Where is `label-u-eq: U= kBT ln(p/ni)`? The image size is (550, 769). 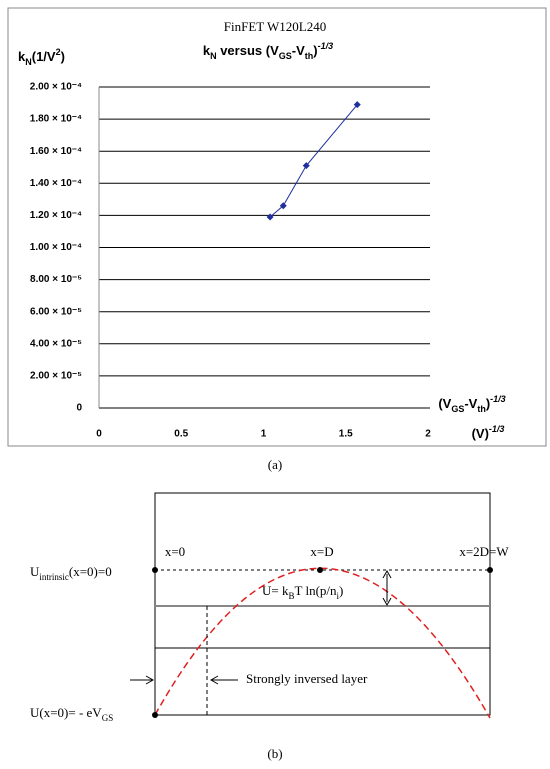 label-u-eq: U= kBT ln(p/ni) is located at coordinates (302, 592).